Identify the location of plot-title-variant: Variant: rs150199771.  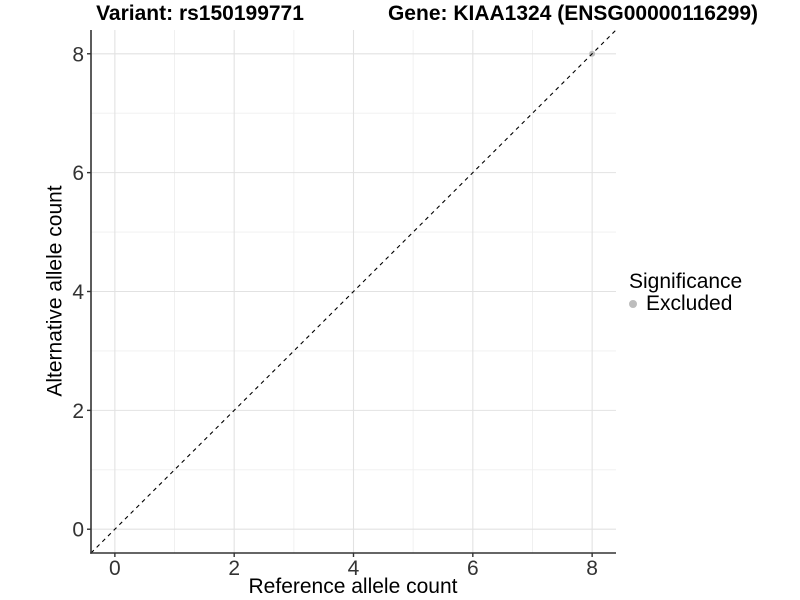
(200, 13).